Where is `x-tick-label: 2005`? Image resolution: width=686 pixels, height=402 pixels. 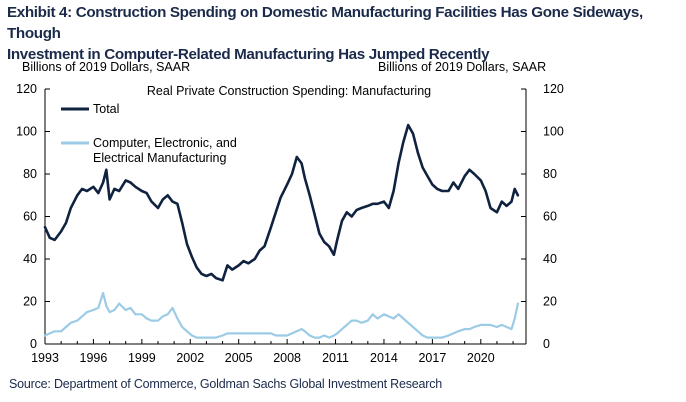 x-tick-label: 2005 is located at coordinates (239, 358).